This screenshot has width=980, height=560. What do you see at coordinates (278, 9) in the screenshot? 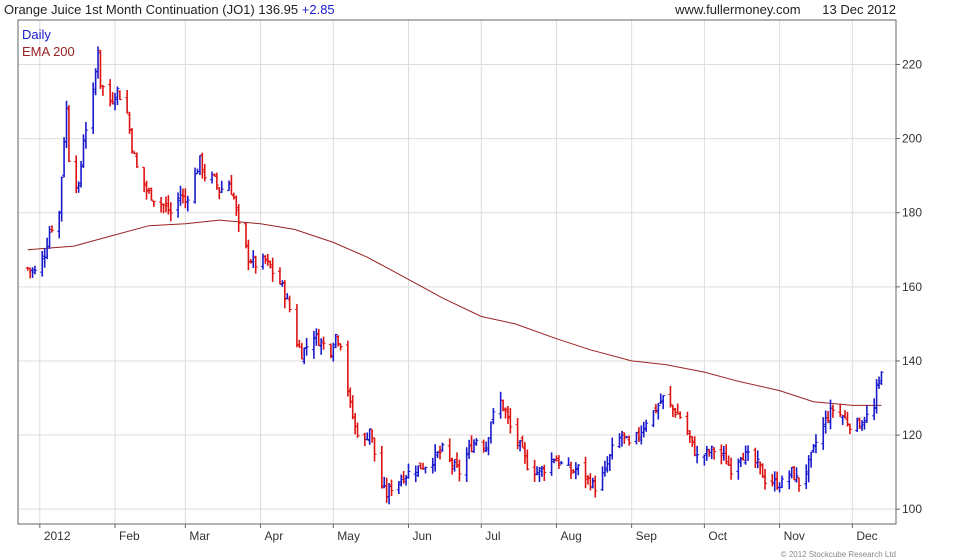
I see `last-price: 136.95` at bounding box center [278, 9].